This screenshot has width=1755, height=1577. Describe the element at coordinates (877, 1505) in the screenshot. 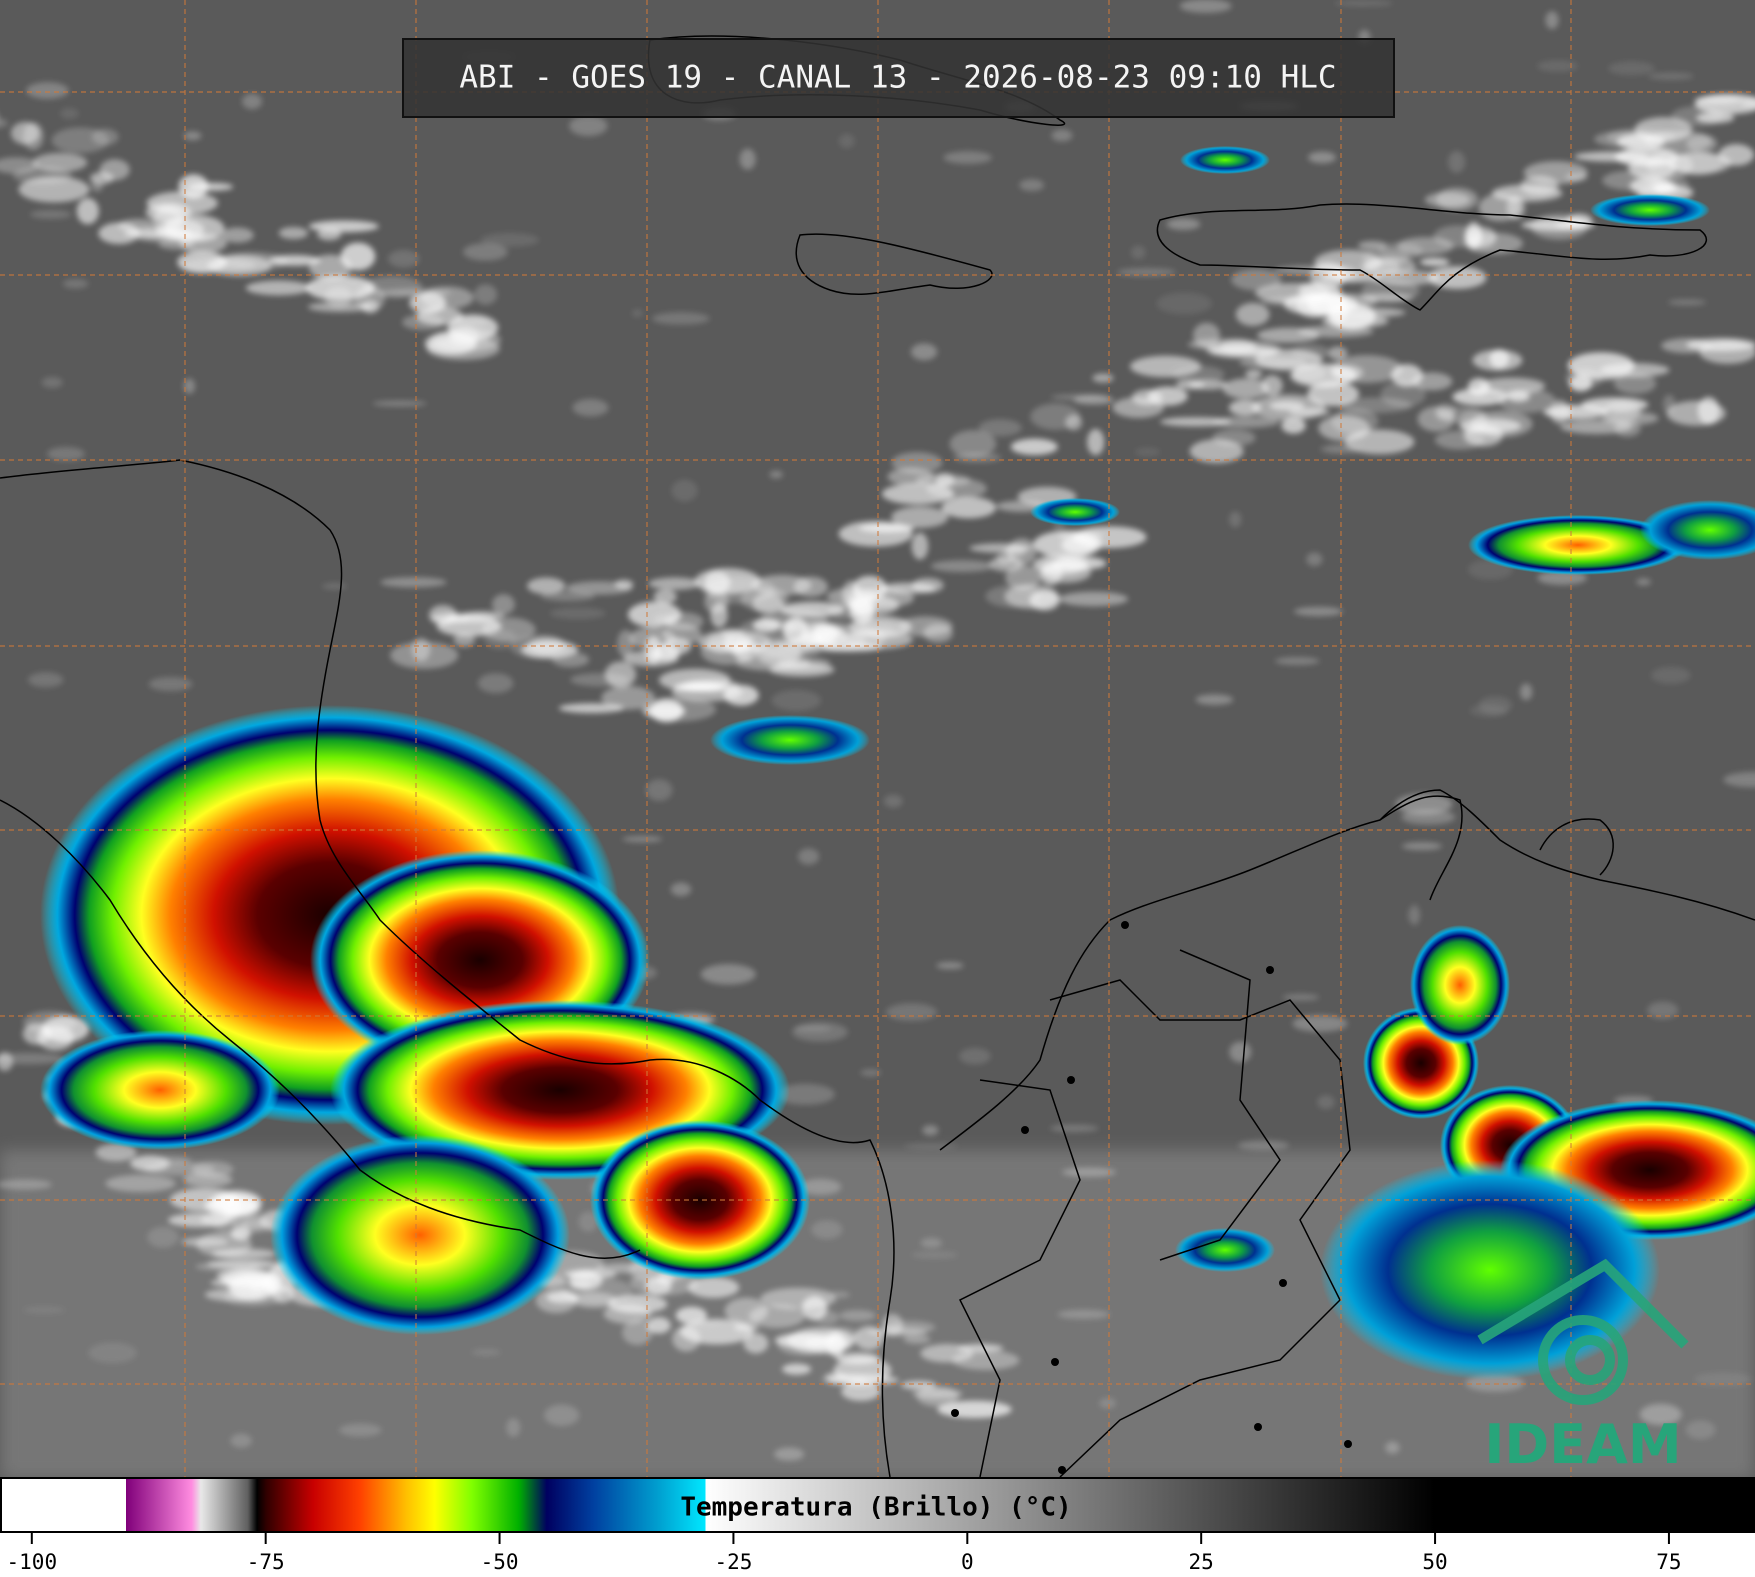

I see `colorbar-ramp` at that location.